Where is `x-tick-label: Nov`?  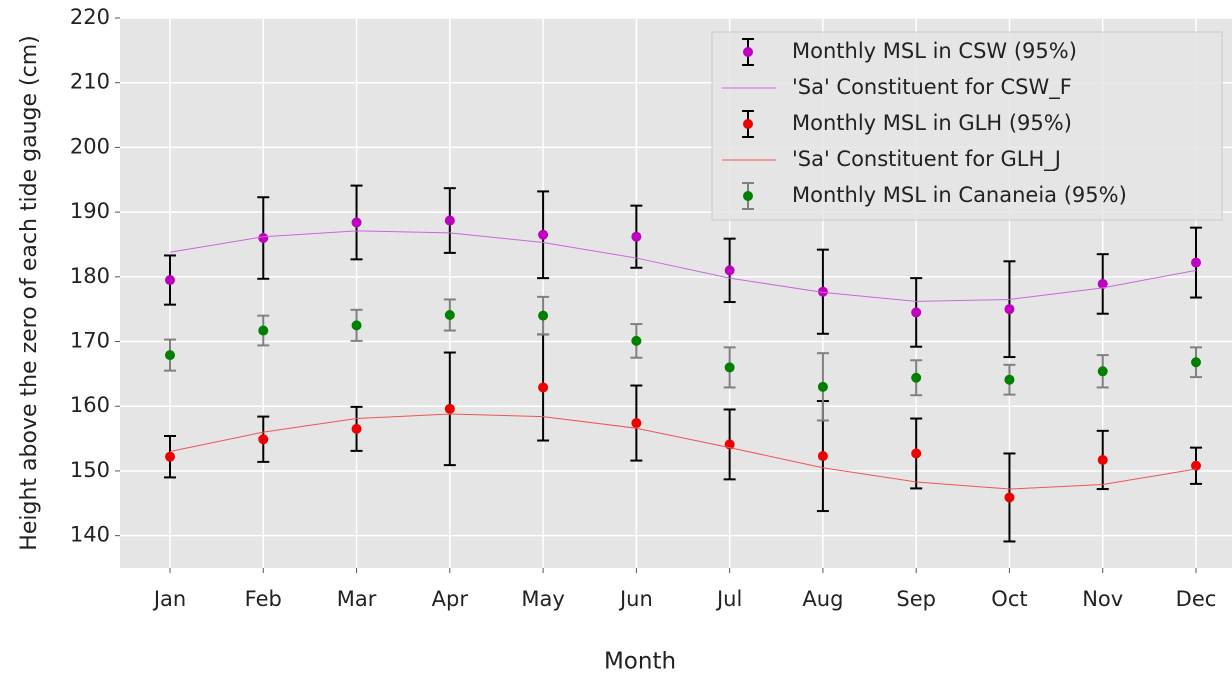
x-tick-label: Nov is located at coordinates (1102, 599).